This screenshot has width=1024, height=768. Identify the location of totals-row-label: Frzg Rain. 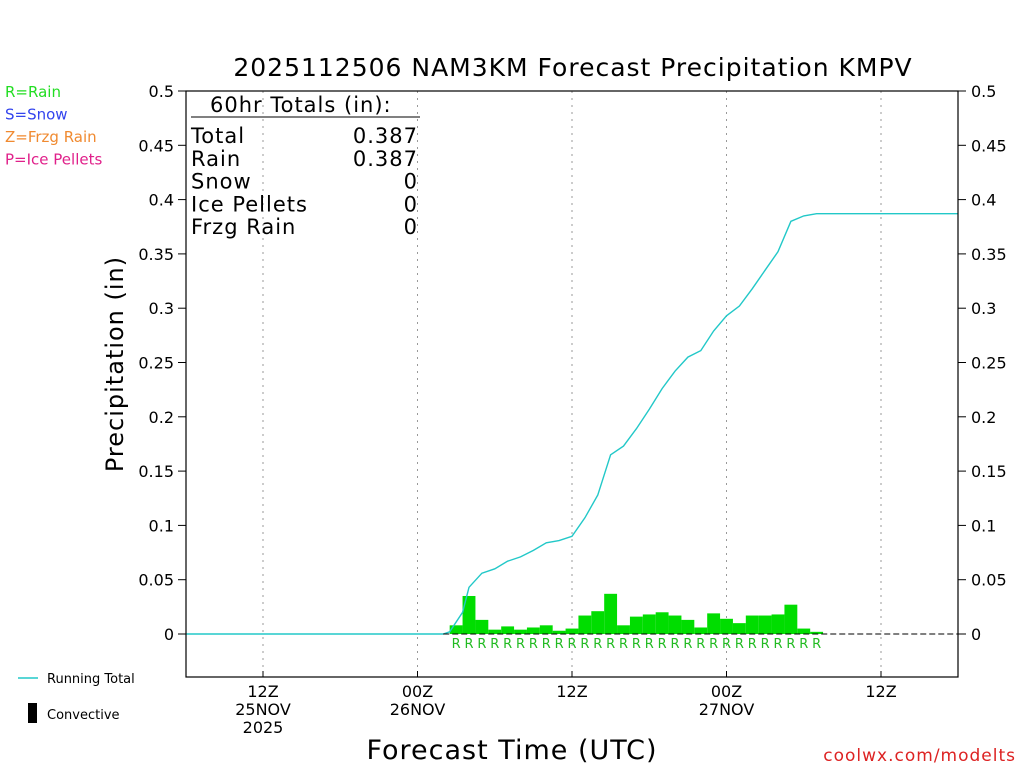
(243, 227).